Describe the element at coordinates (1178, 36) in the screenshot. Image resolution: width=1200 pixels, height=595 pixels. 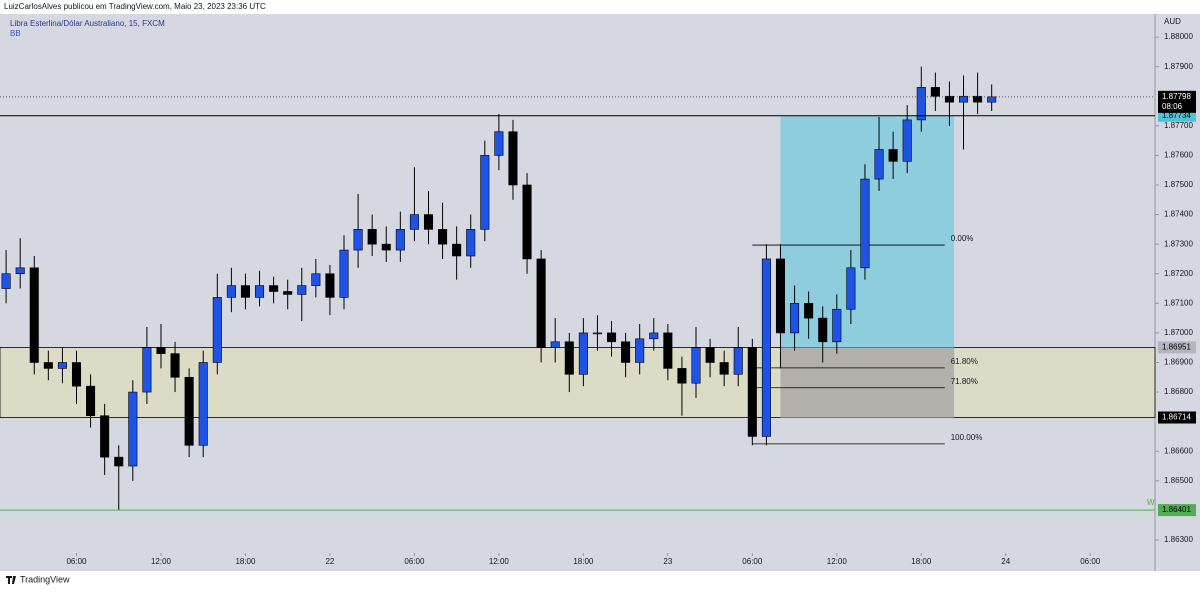
I see `y-tick-label: 1.88000` at that location.